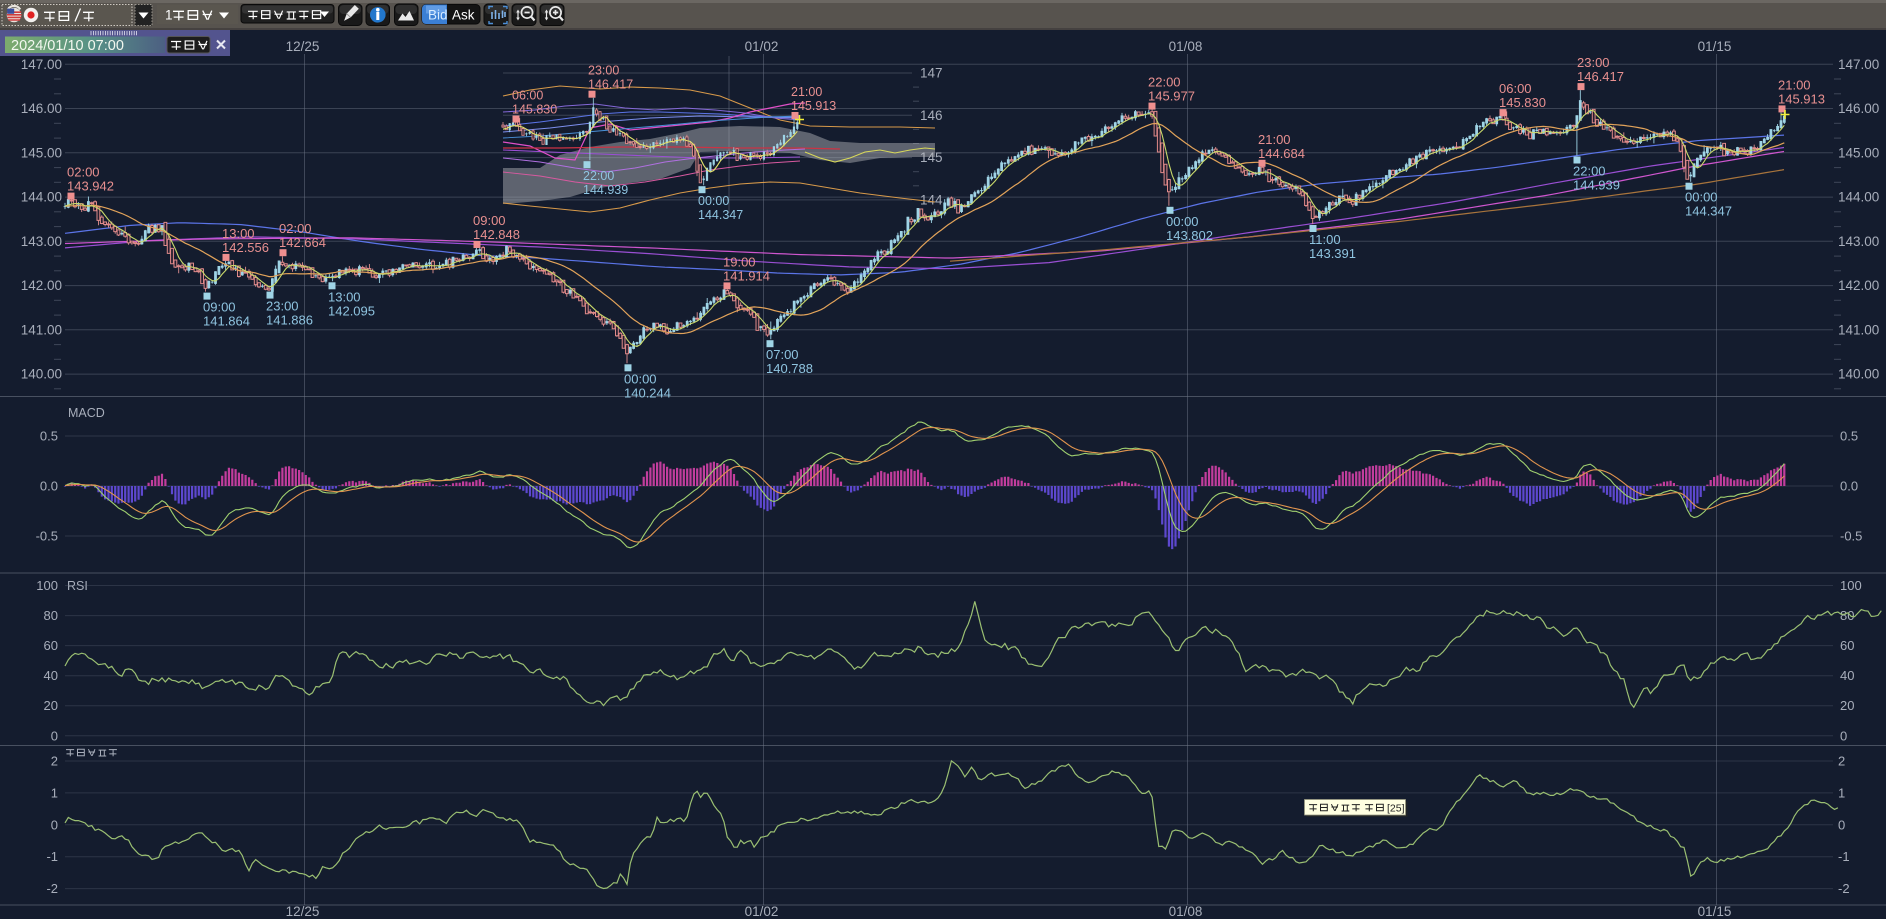  I want to click on svg-text: 142.664, so click(302, 242).